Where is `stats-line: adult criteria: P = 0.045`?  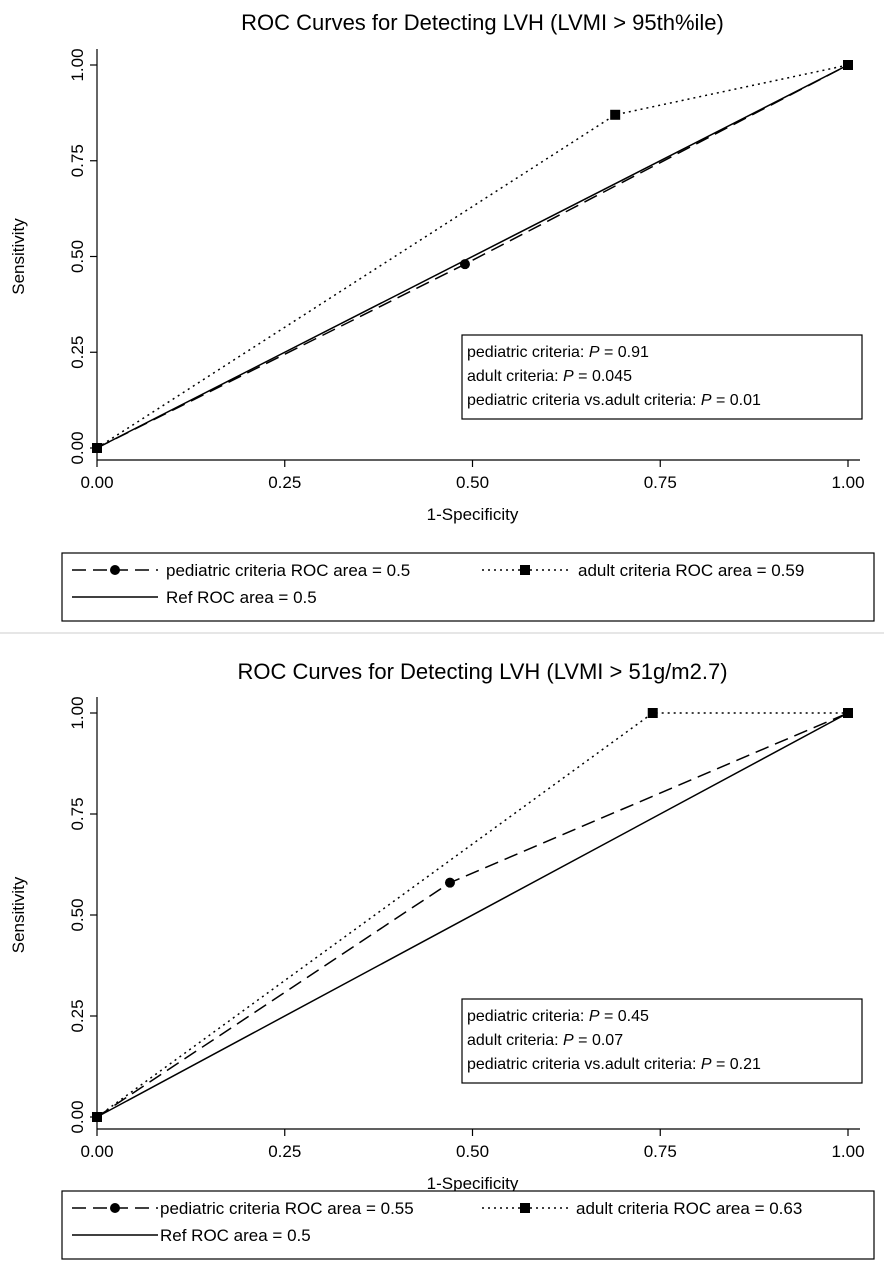 stats-line: adult criteria: P = 0.045 is located at coordinates (549, 376).